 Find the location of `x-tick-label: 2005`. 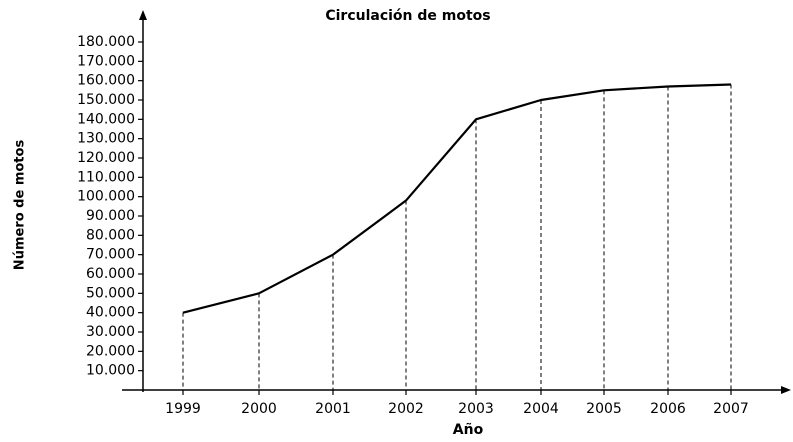

x-tick-label: 2005 is located at coordinates (604, 409).